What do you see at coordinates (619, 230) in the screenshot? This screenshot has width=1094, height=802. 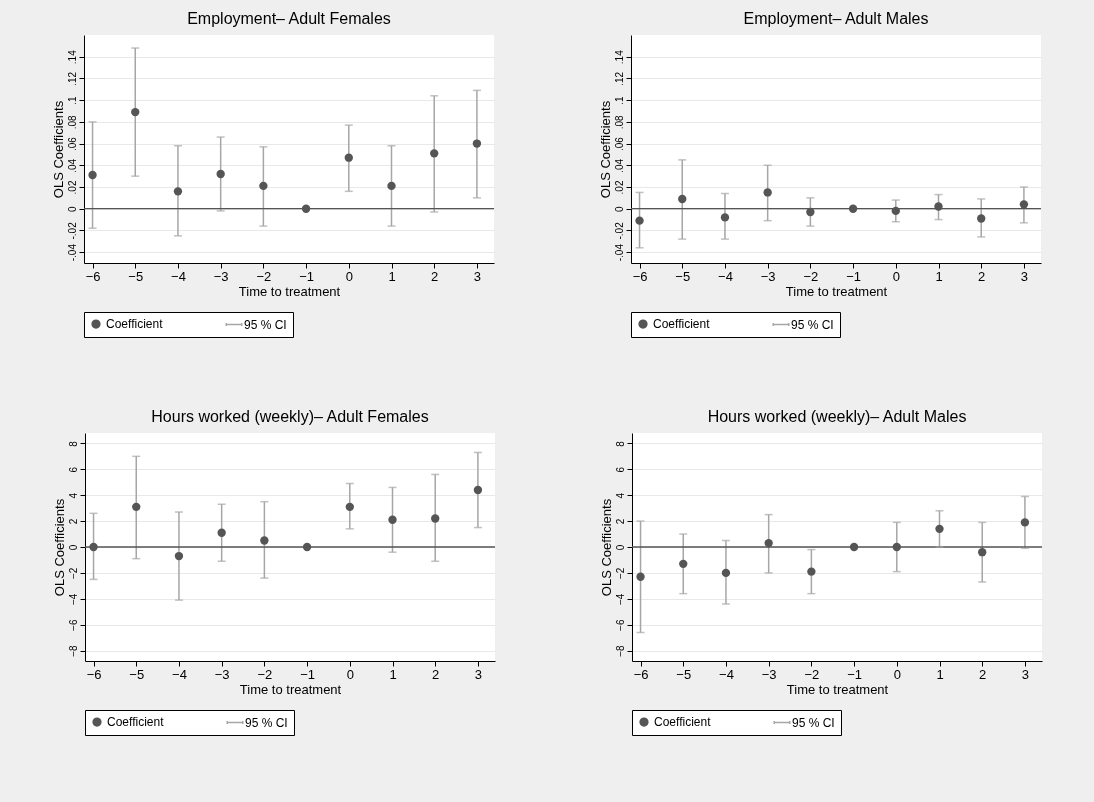 I see `y-tick-label: -.02` at bounding box center [619, 230].